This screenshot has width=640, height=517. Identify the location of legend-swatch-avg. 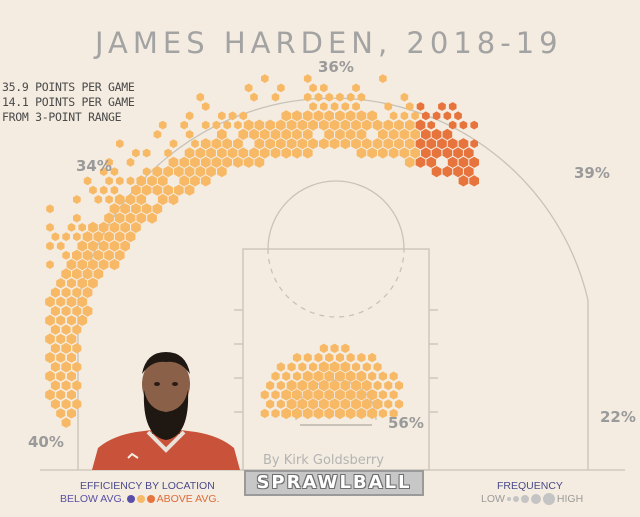
(140, 499).